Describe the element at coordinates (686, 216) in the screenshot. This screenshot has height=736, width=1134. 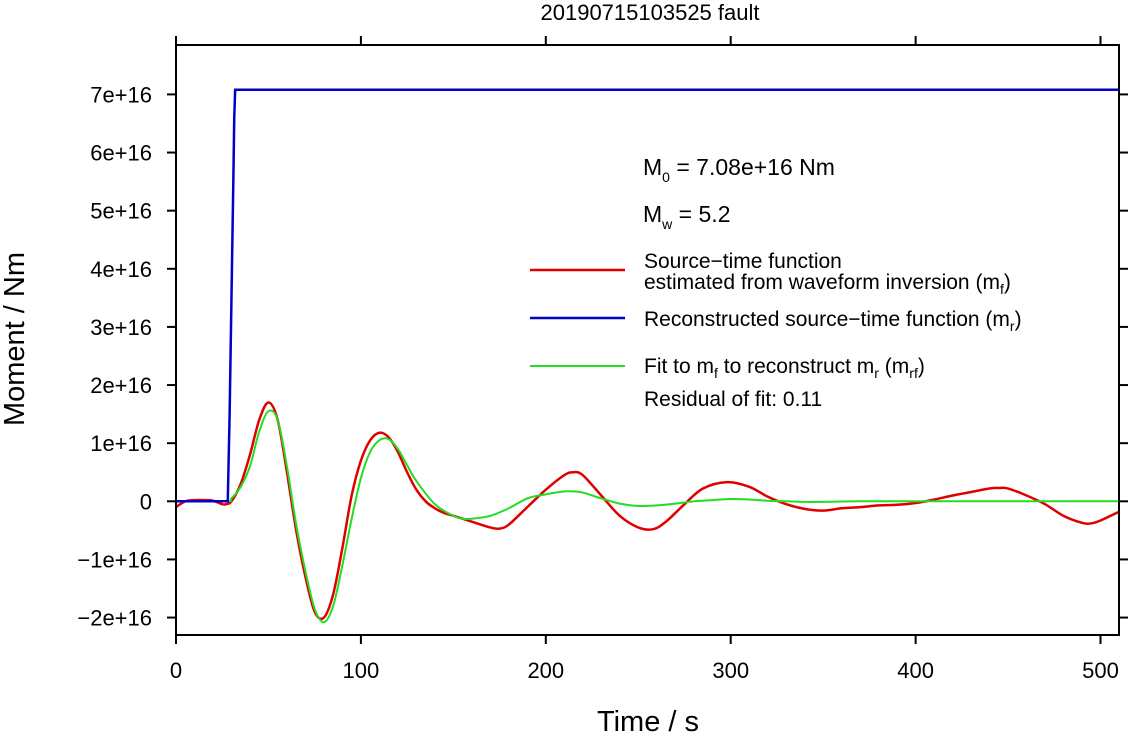
I see `moment-magnitude-annotation: Mw = 5.2` at that location.